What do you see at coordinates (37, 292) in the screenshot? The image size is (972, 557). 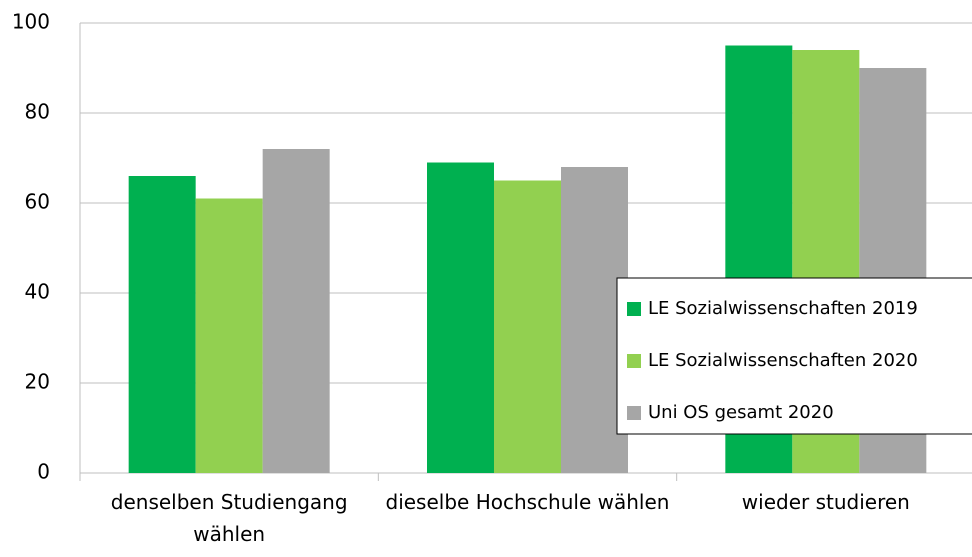 I see `y-tick-label: 40` at bounding box center [37, 292].